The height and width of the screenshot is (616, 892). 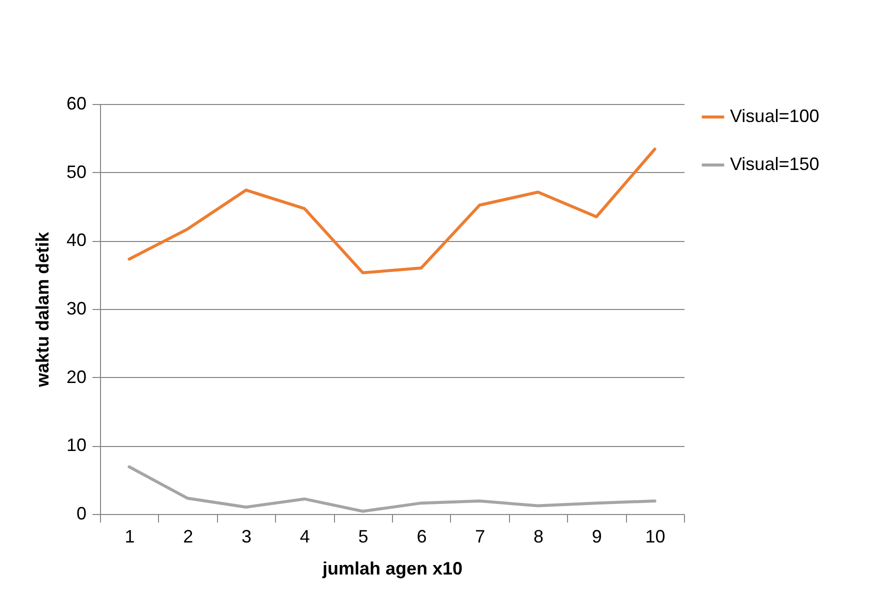 What do you see at coordinates (76, 172) in the screenshot?
I see `y-tick-label: 50` at bounding box center [76, 172].